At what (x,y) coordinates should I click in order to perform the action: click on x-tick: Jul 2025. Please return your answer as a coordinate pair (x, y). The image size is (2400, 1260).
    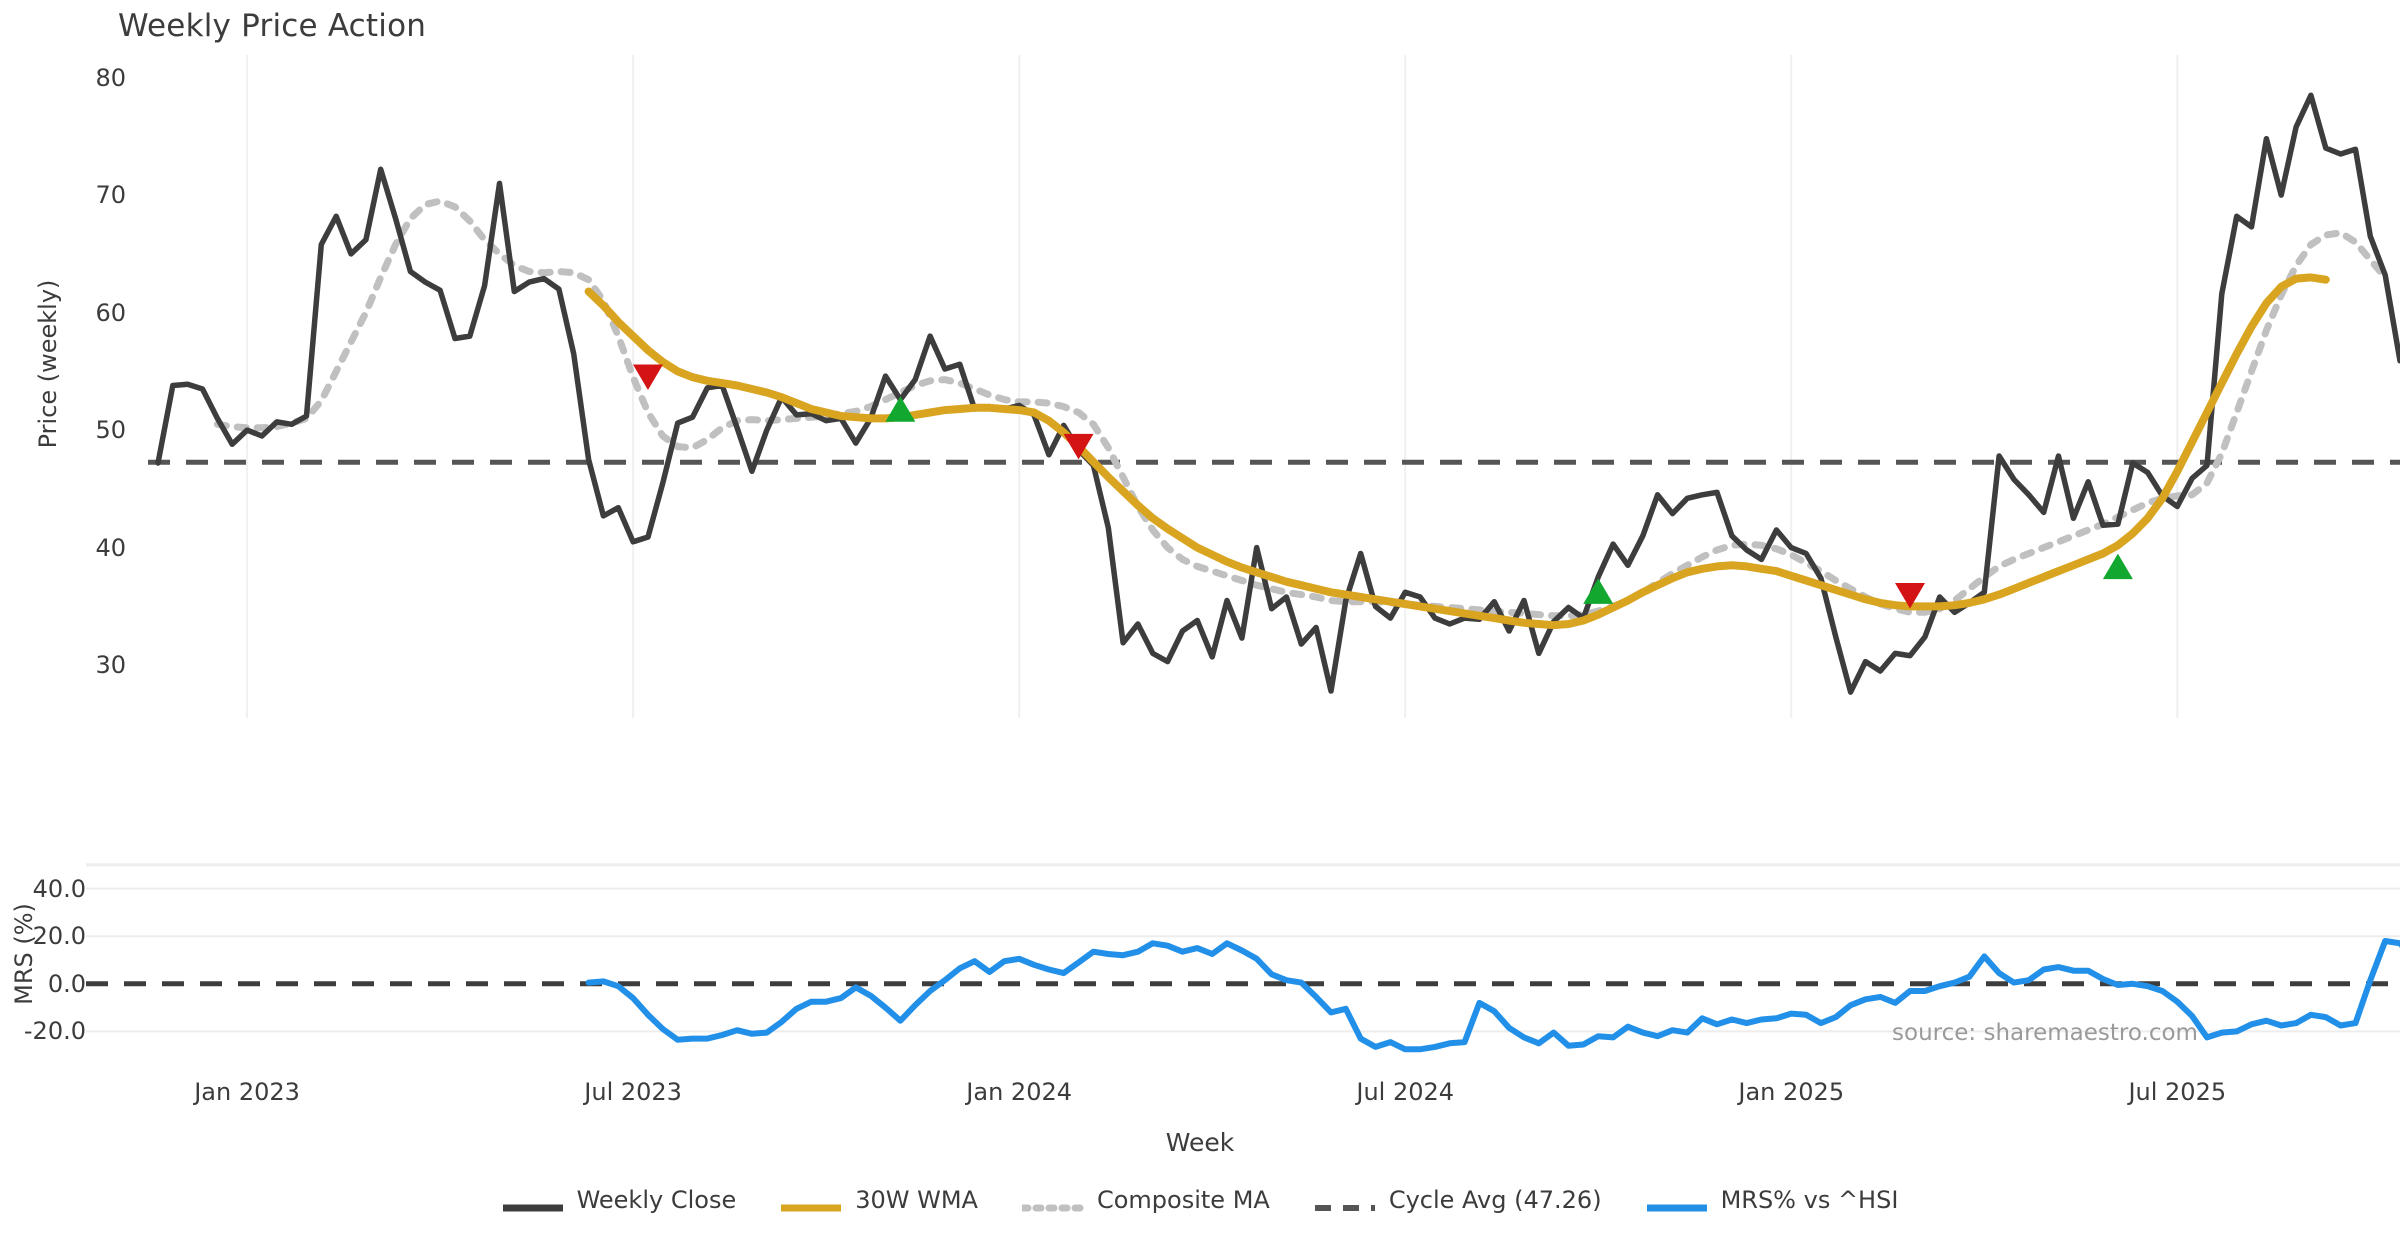
    Looking at the image, I should click on (2177, 1092).